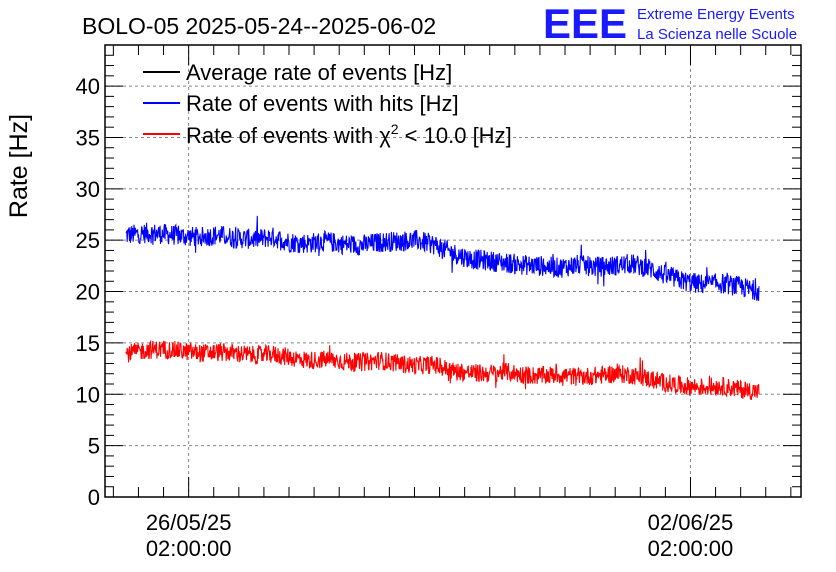 The width and height of the screenshot is (836, 572). Describe the element at coordinates (88, 86) in the screenshot. I see `y-tick-label-40: 40` at that location.